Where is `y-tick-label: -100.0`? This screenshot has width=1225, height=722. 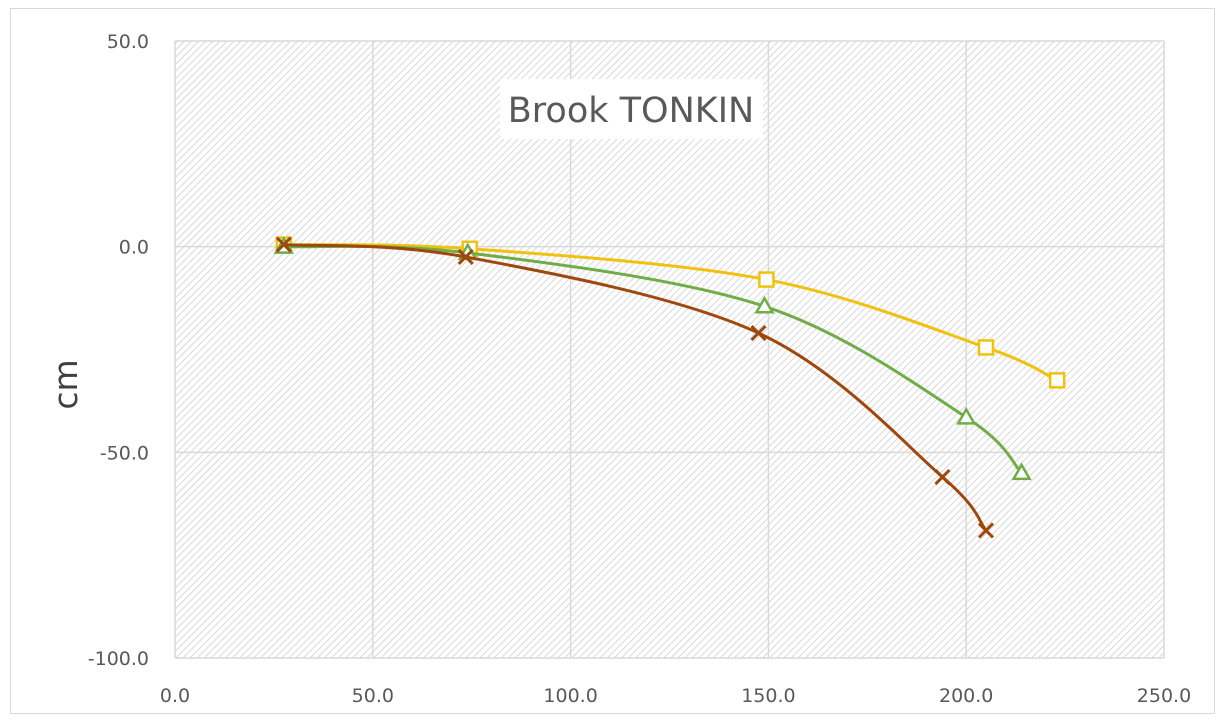
y-tick-label: -100.0 is located at coordinates (118, 659).